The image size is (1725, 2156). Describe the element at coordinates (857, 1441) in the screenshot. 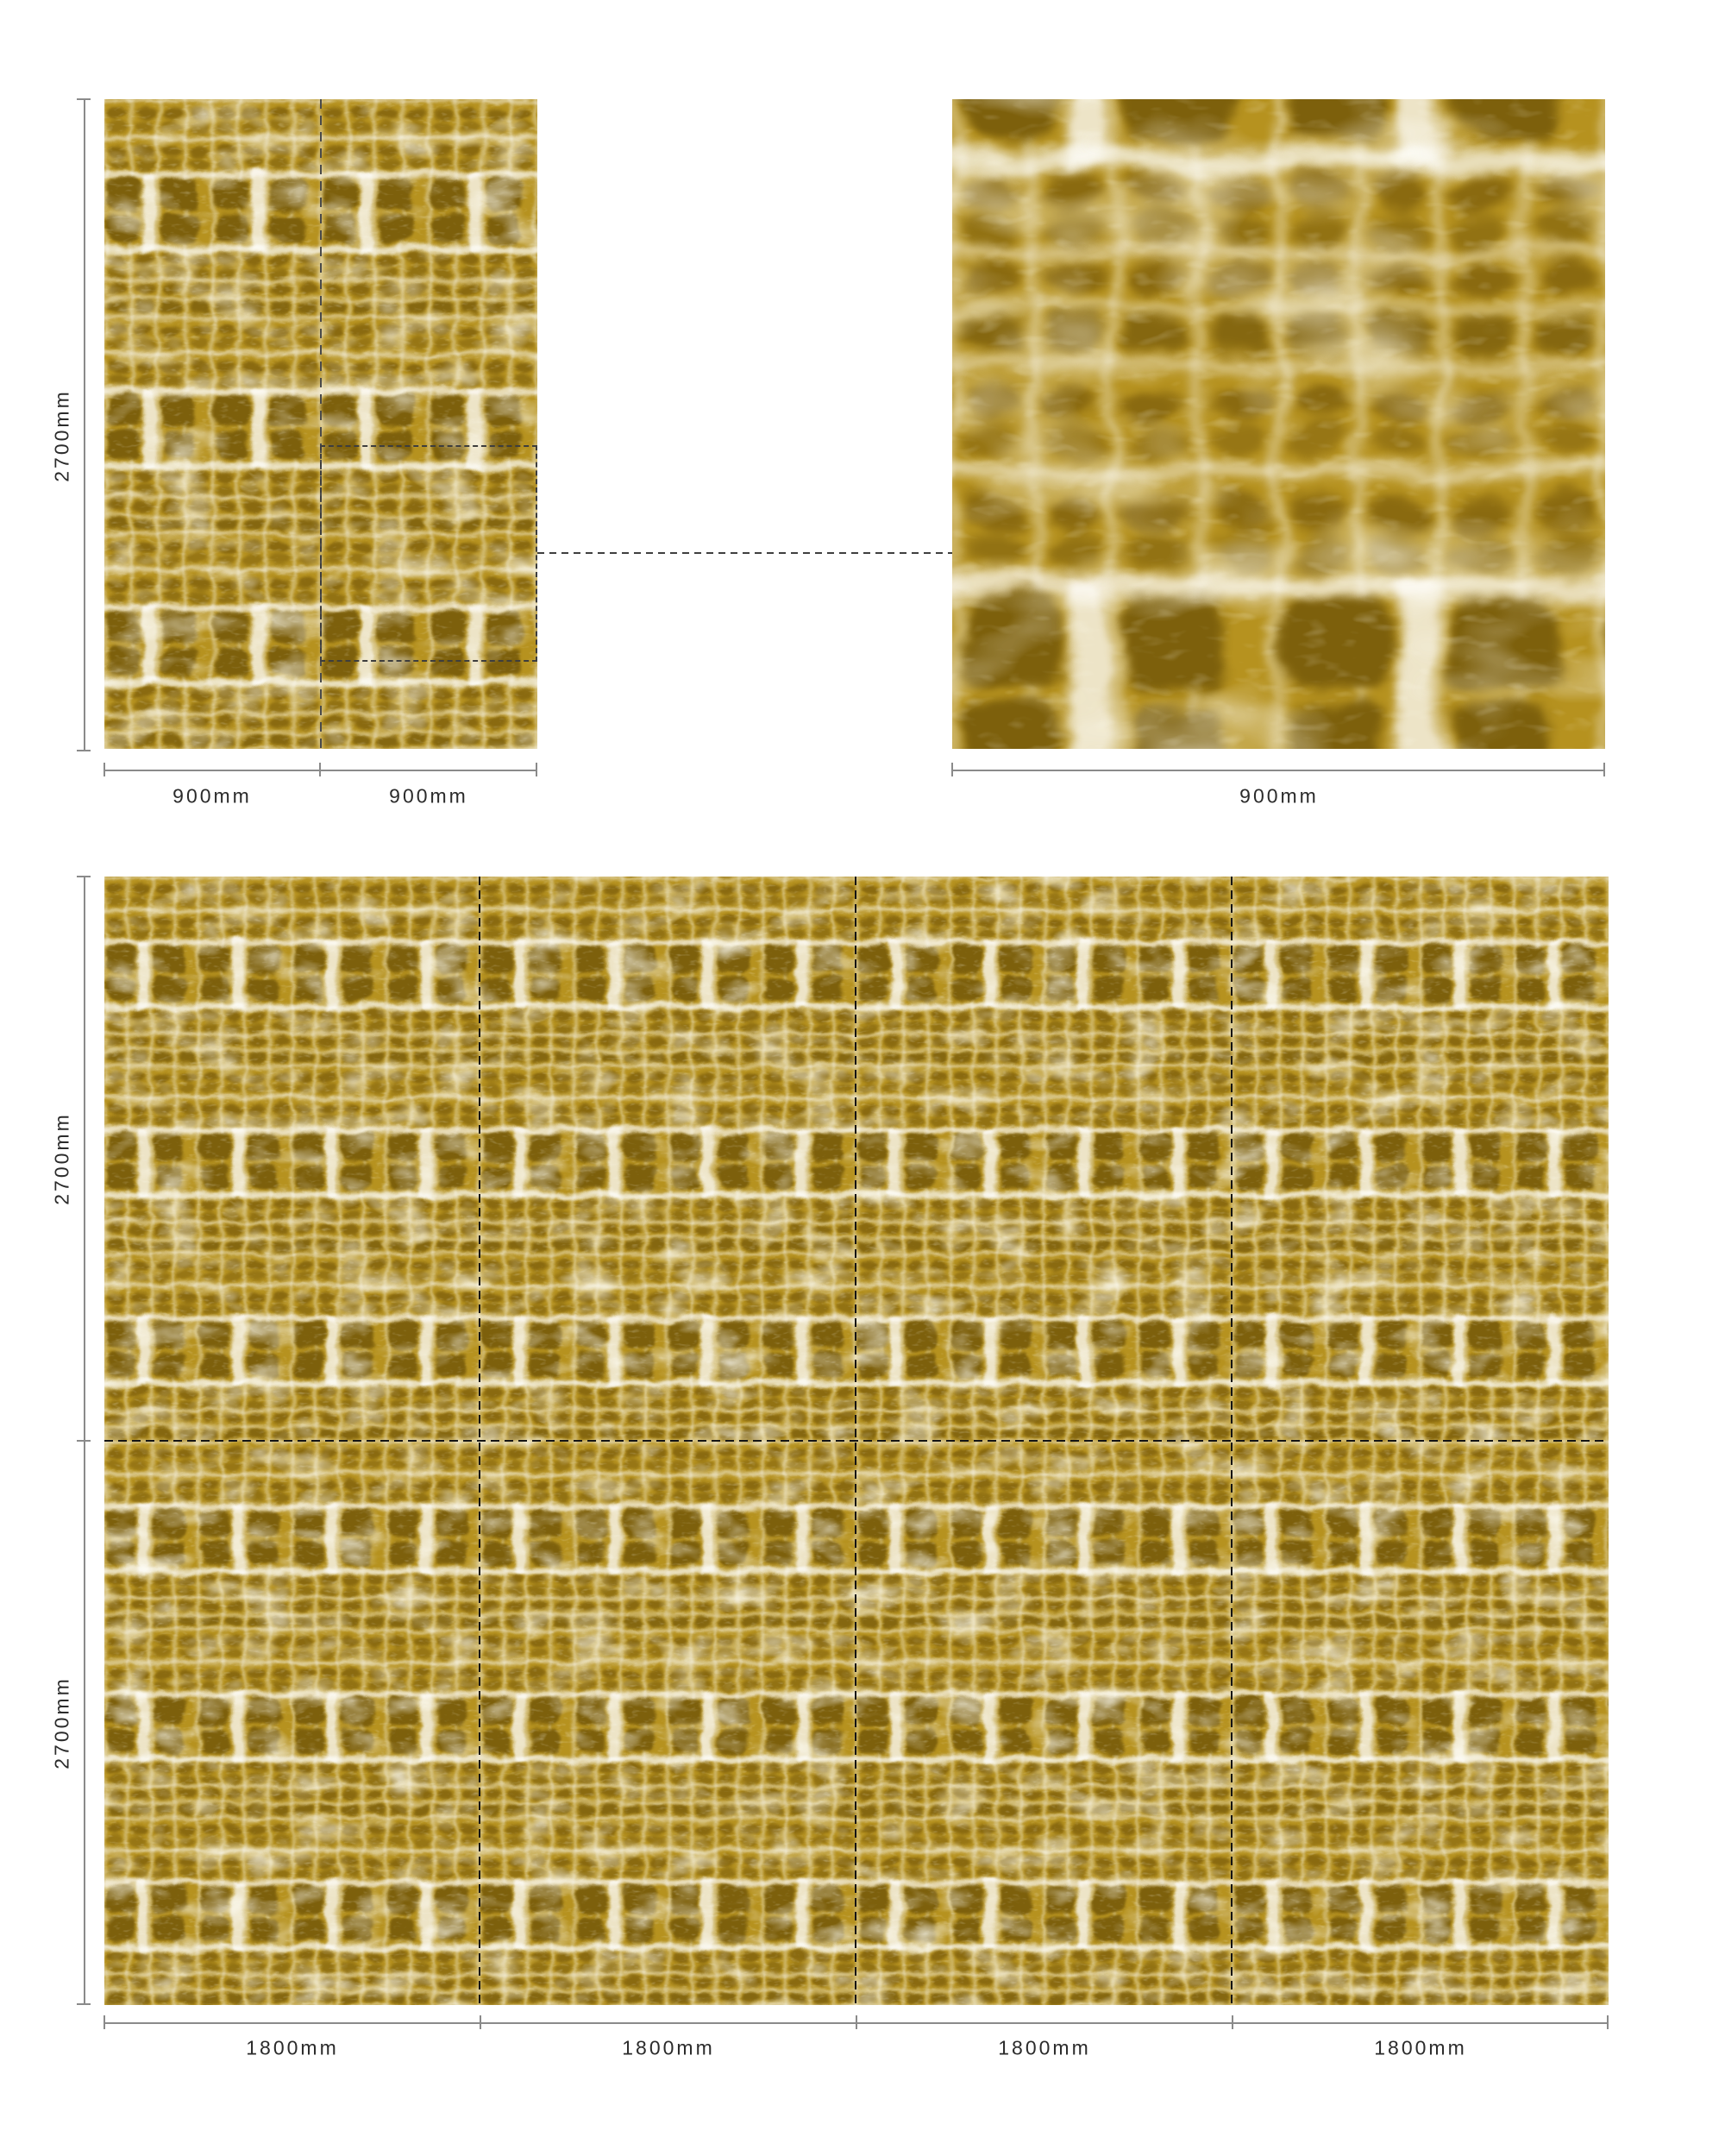

I see `wall-split-line-horizontal` at that location.